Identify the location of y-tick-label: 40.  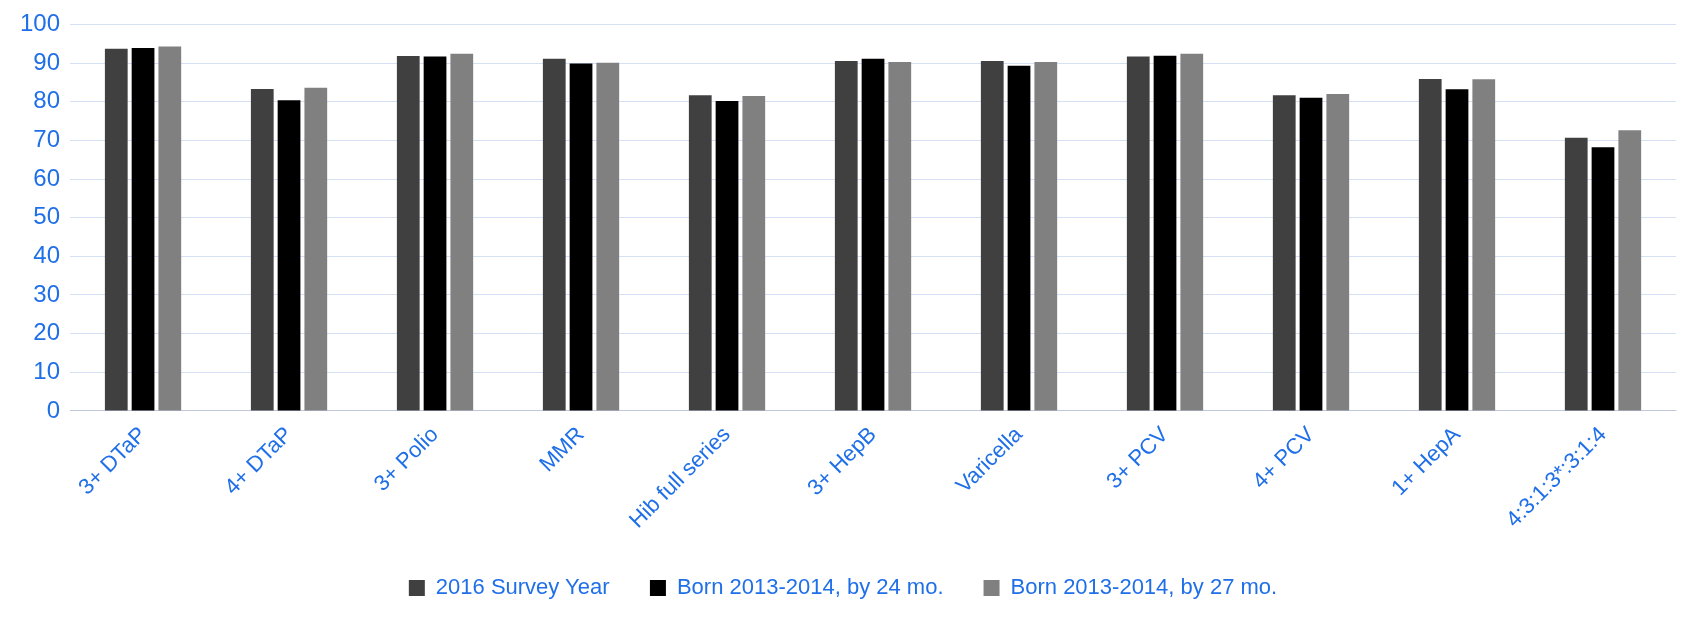
(47, 254).